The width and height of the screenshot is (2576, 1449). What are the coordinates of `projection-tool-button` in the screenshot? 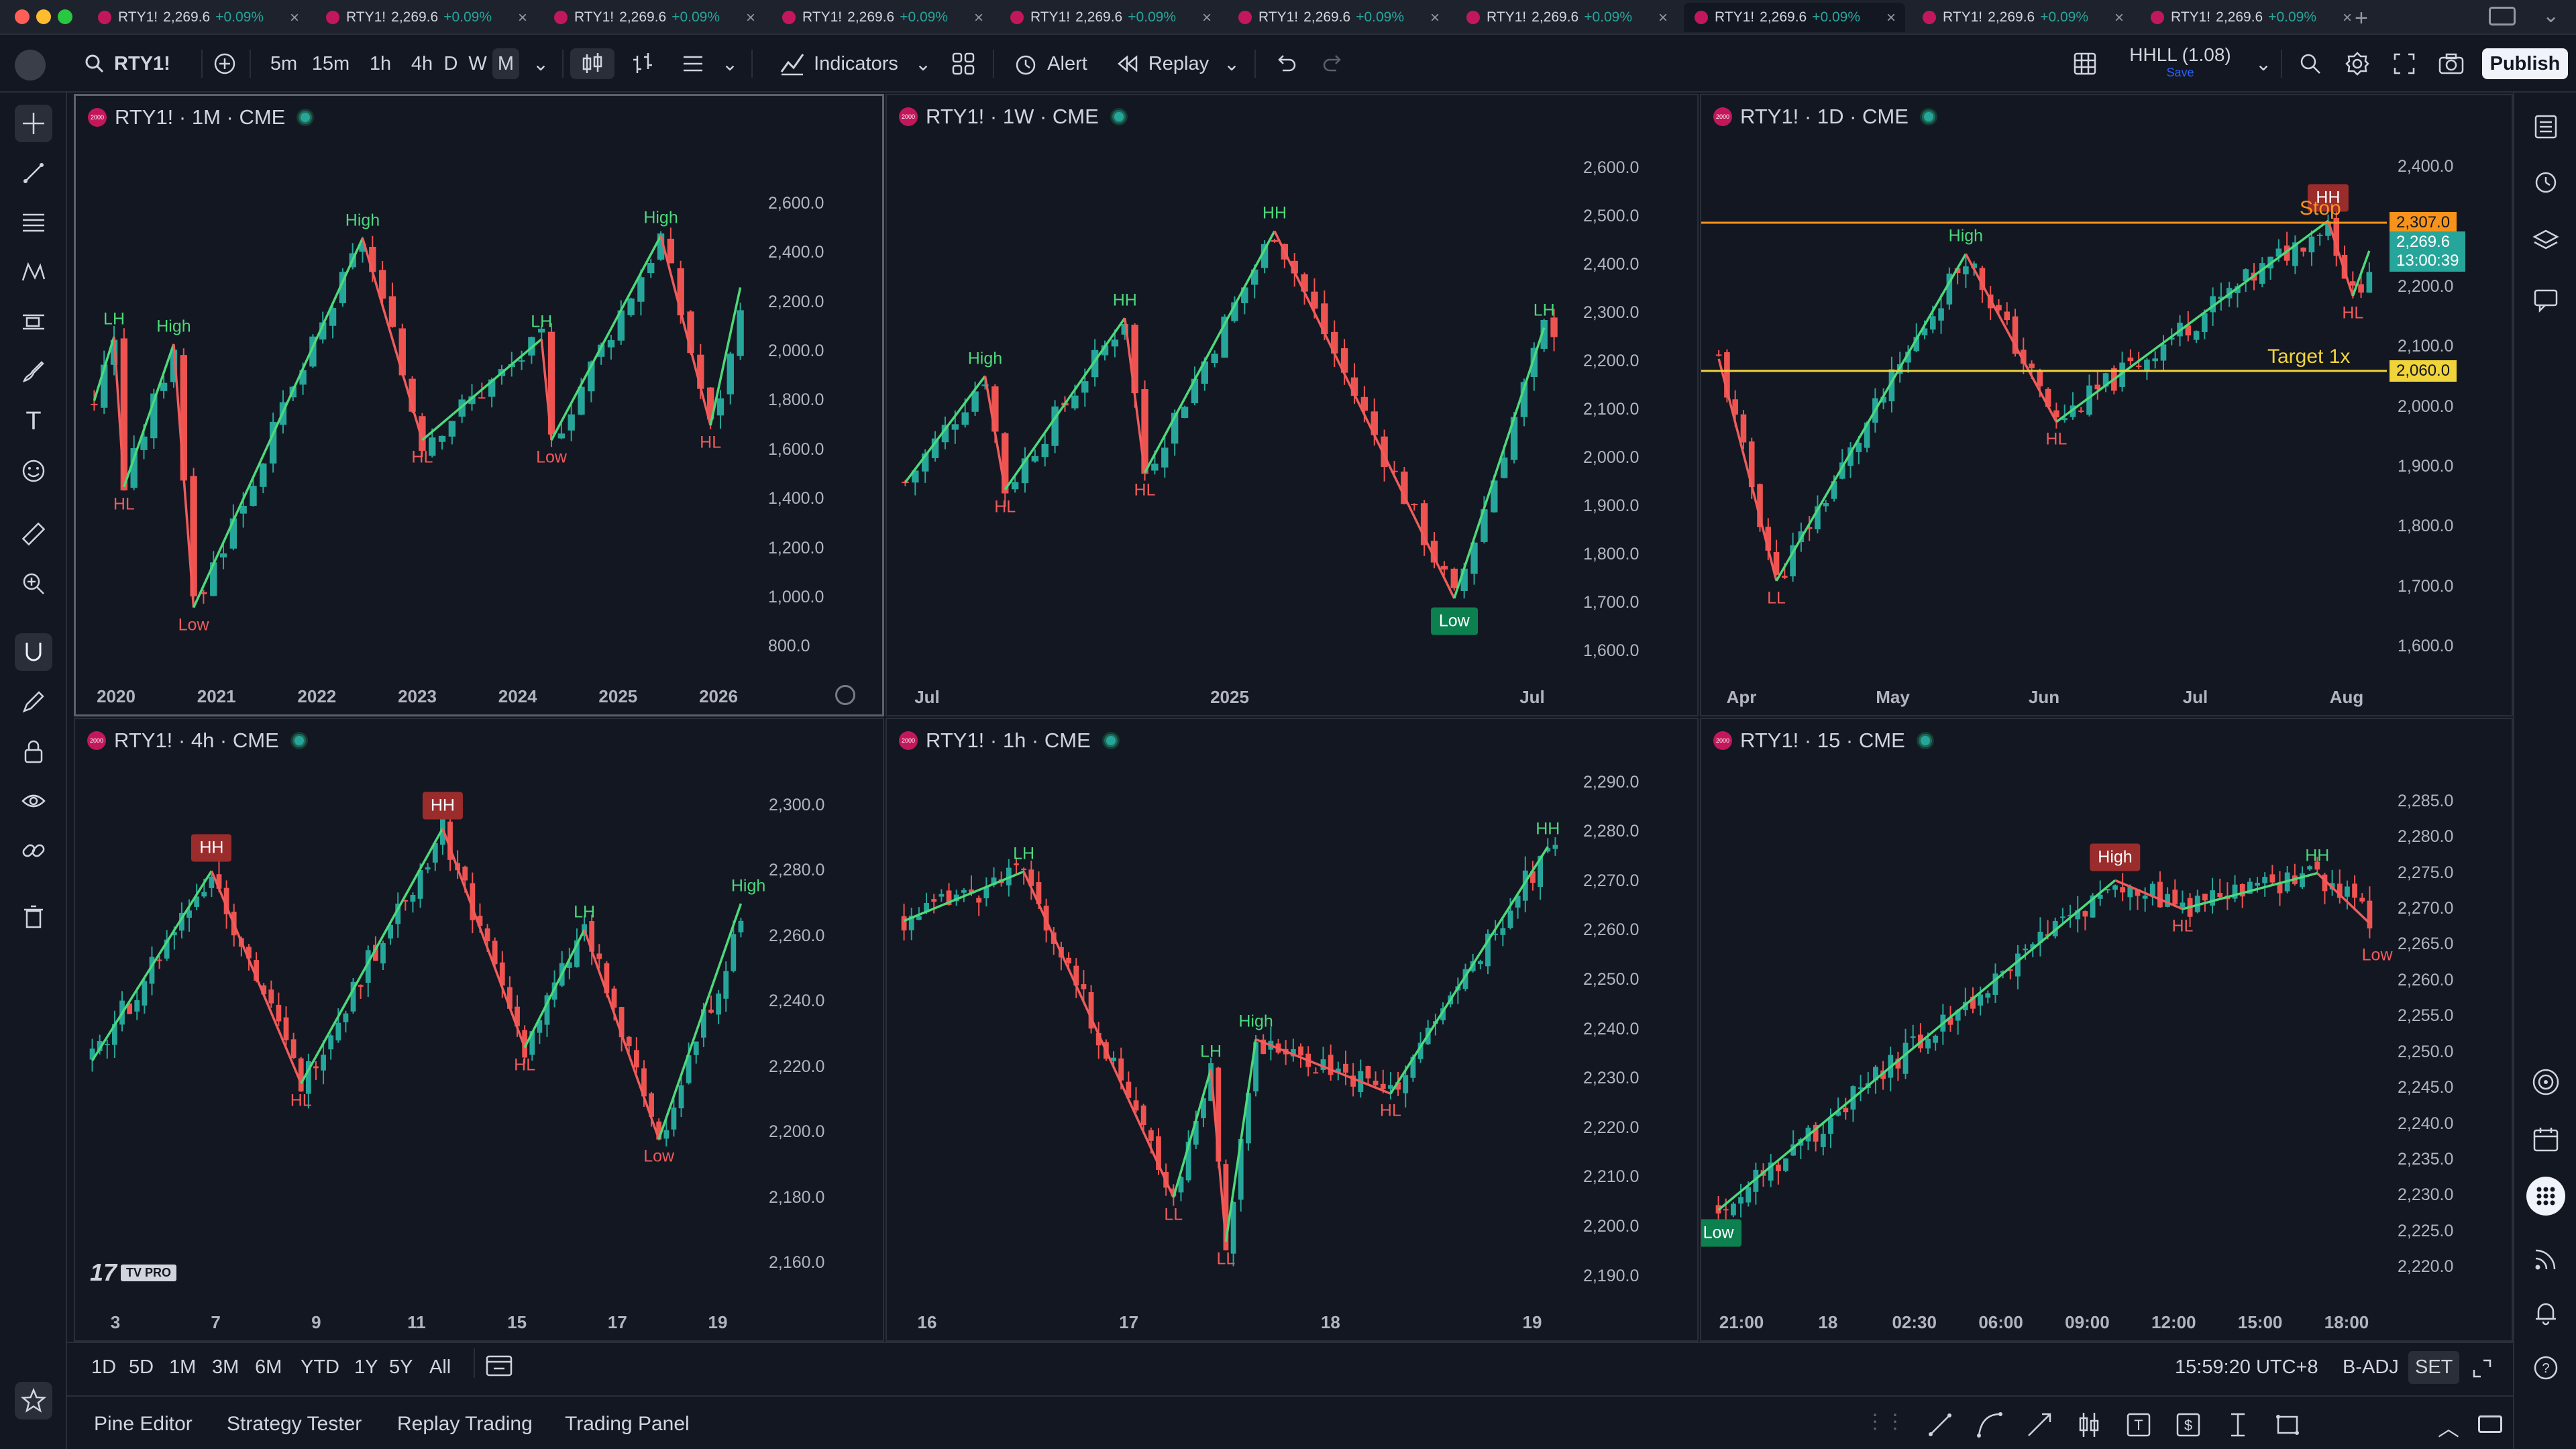 It's located at (33, 322).